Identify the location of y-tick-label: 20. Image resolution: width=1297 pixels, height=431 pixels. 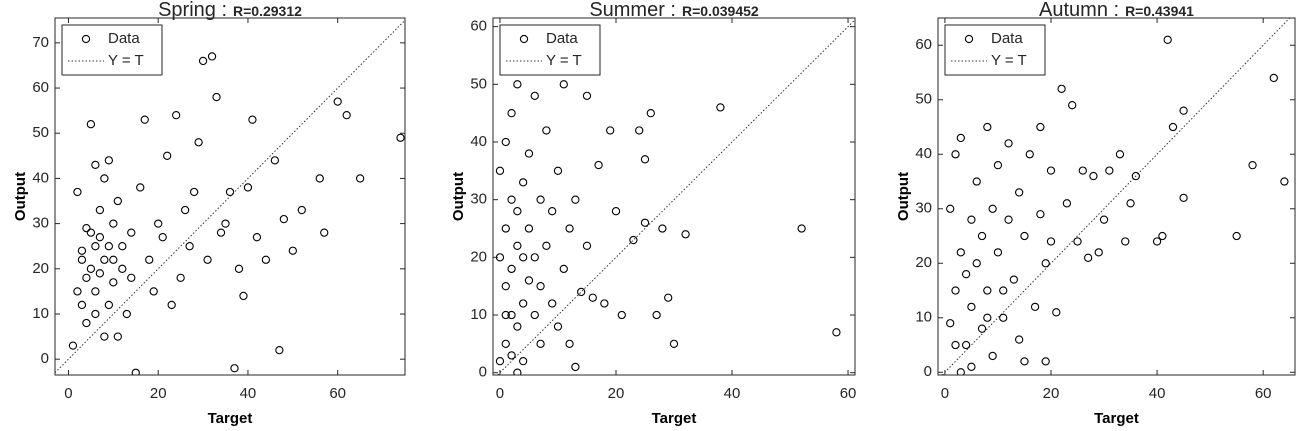
(923, 262).